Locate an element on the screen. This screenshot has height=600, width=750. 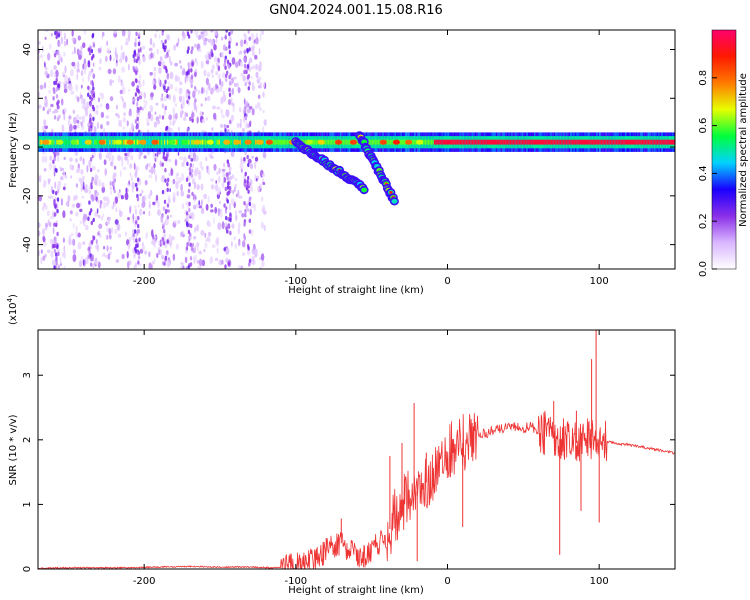
spectrogram-xtick-label: -200 is located at coordinates (144, 281).